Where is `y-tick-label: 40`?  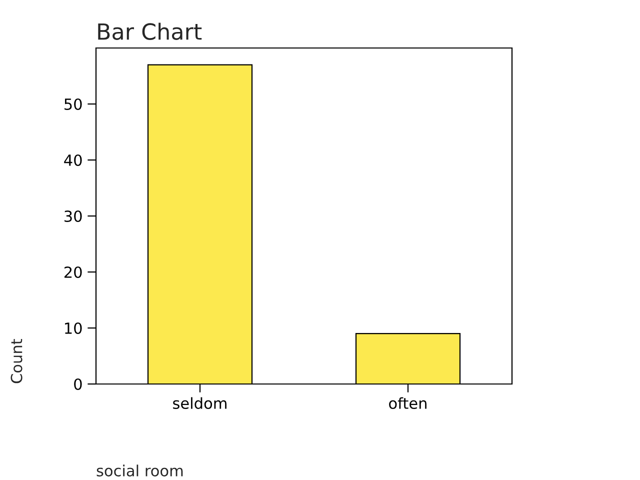
y-tick-label: 40 is located at coordinates (73, 160).